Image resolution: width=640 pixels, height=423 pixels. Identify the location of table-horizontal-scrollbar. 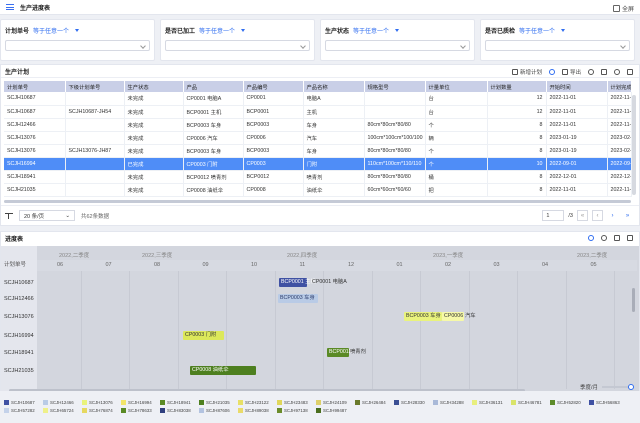
(317, 201).